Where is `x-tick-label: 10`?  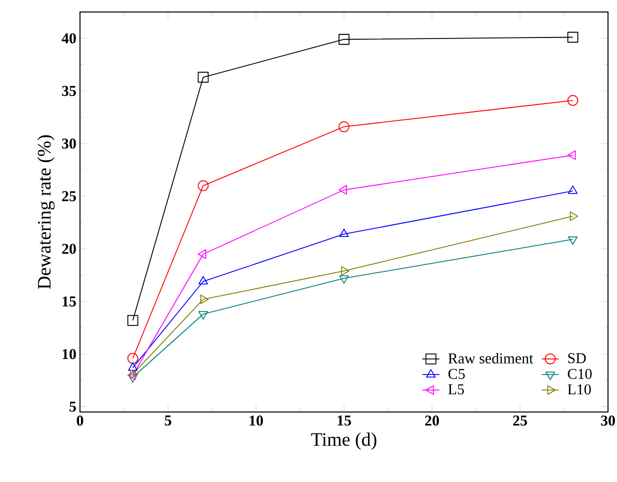 x-tick-label: 10 is located at coordinates (256, 421).